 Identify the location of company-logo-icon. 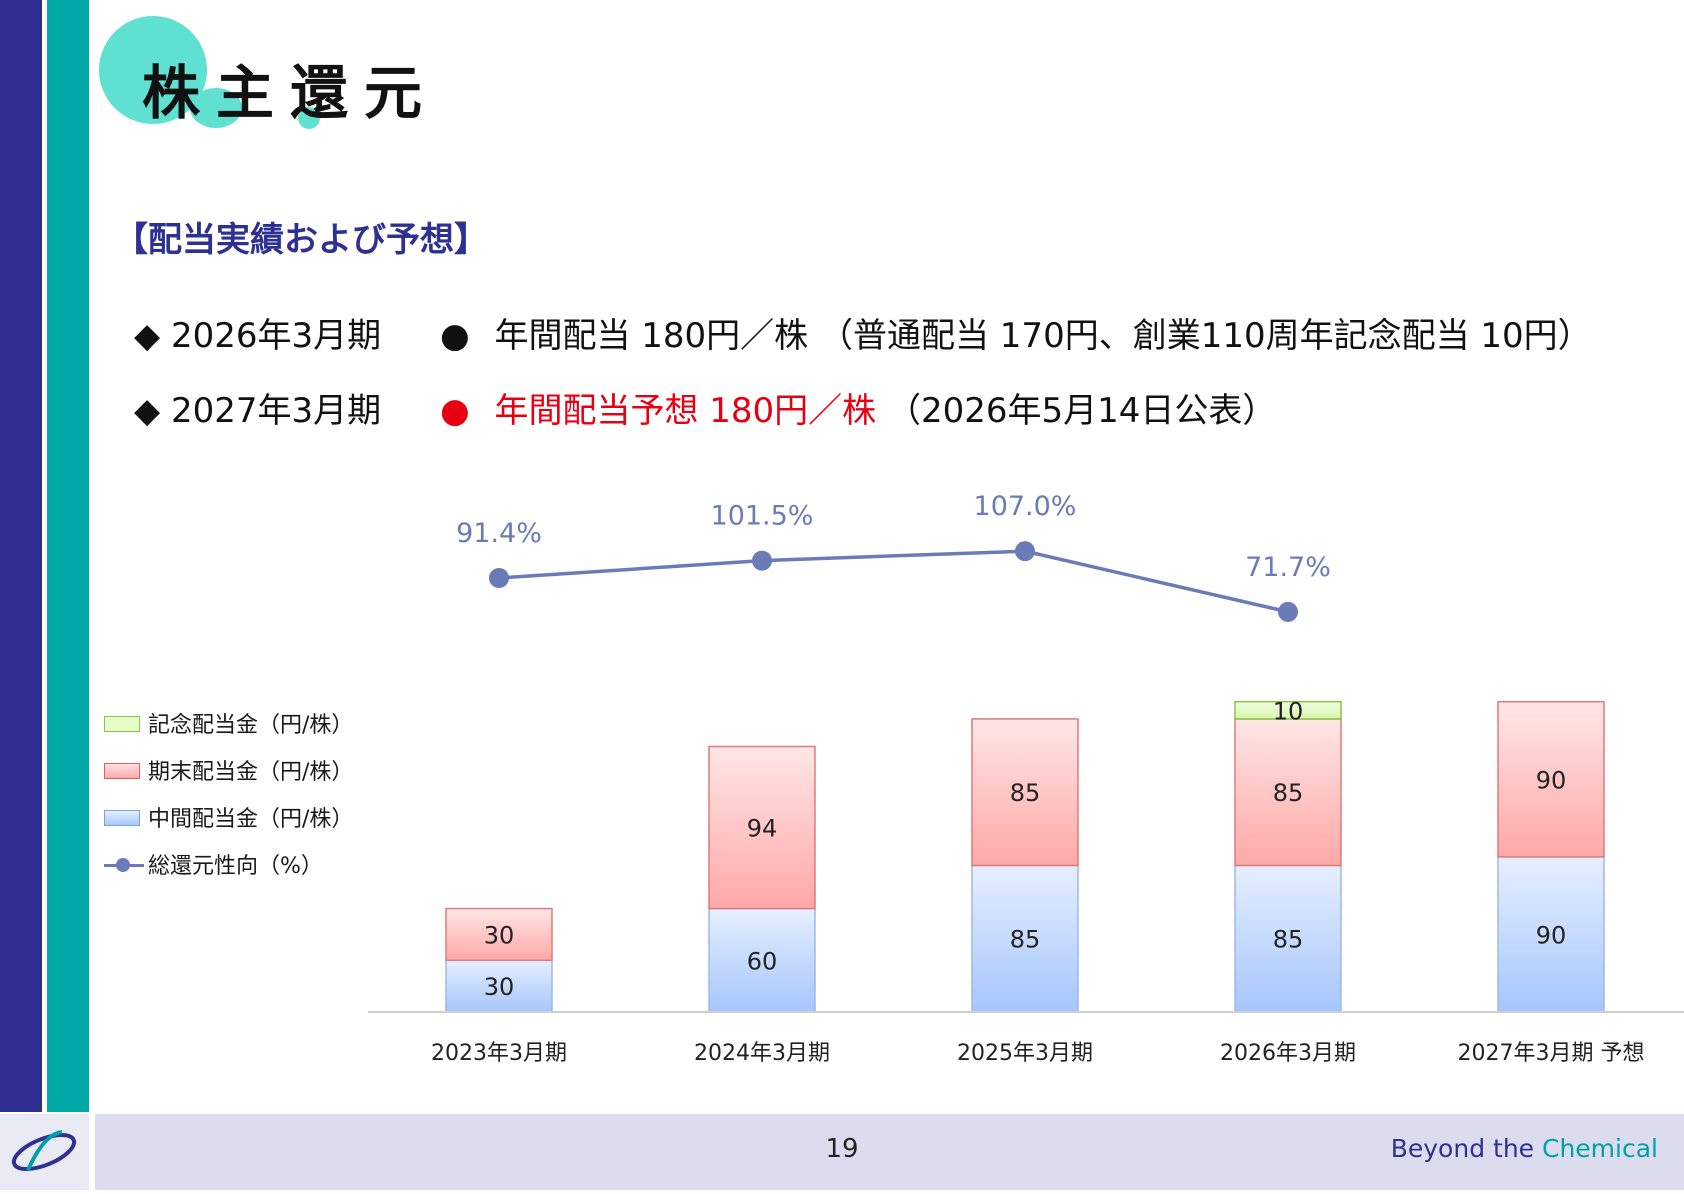
(44, 1150).